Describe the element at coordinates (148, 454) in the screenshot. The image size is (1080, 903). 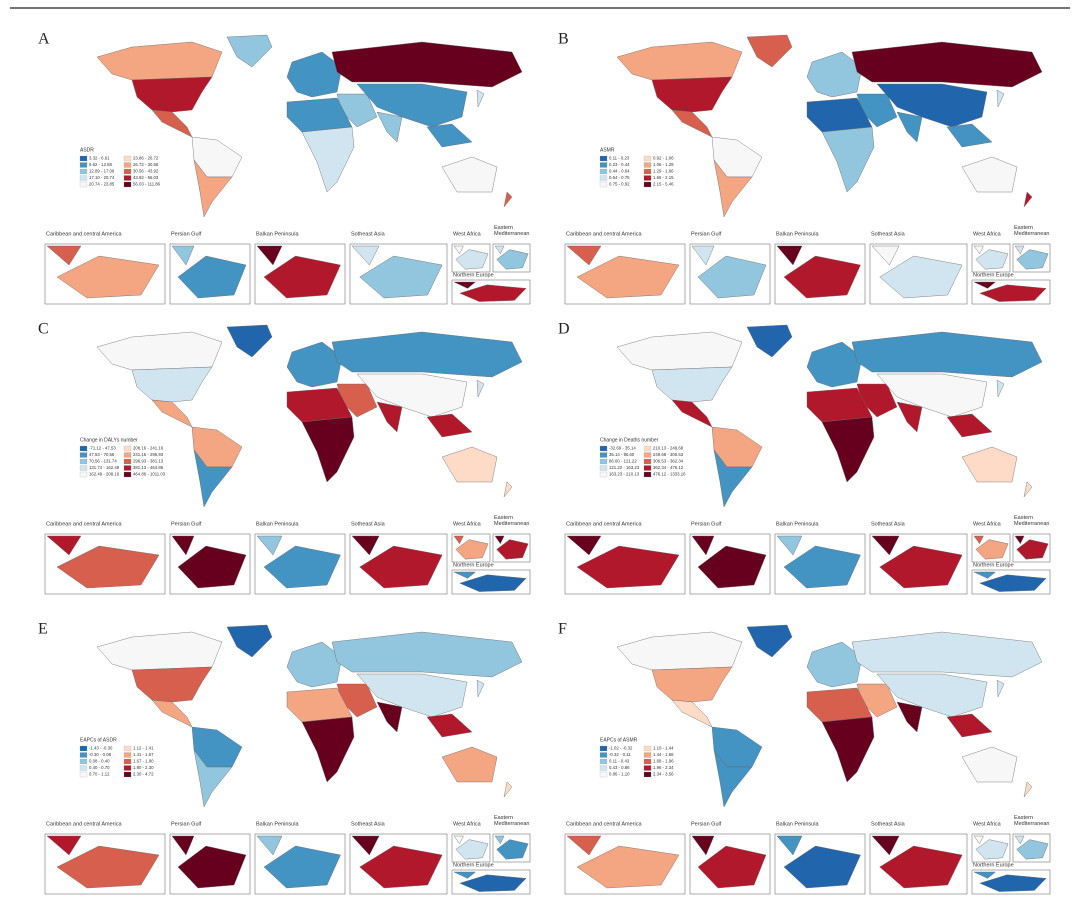
I see `legend-label: 241.16 - 296.93` at that location.